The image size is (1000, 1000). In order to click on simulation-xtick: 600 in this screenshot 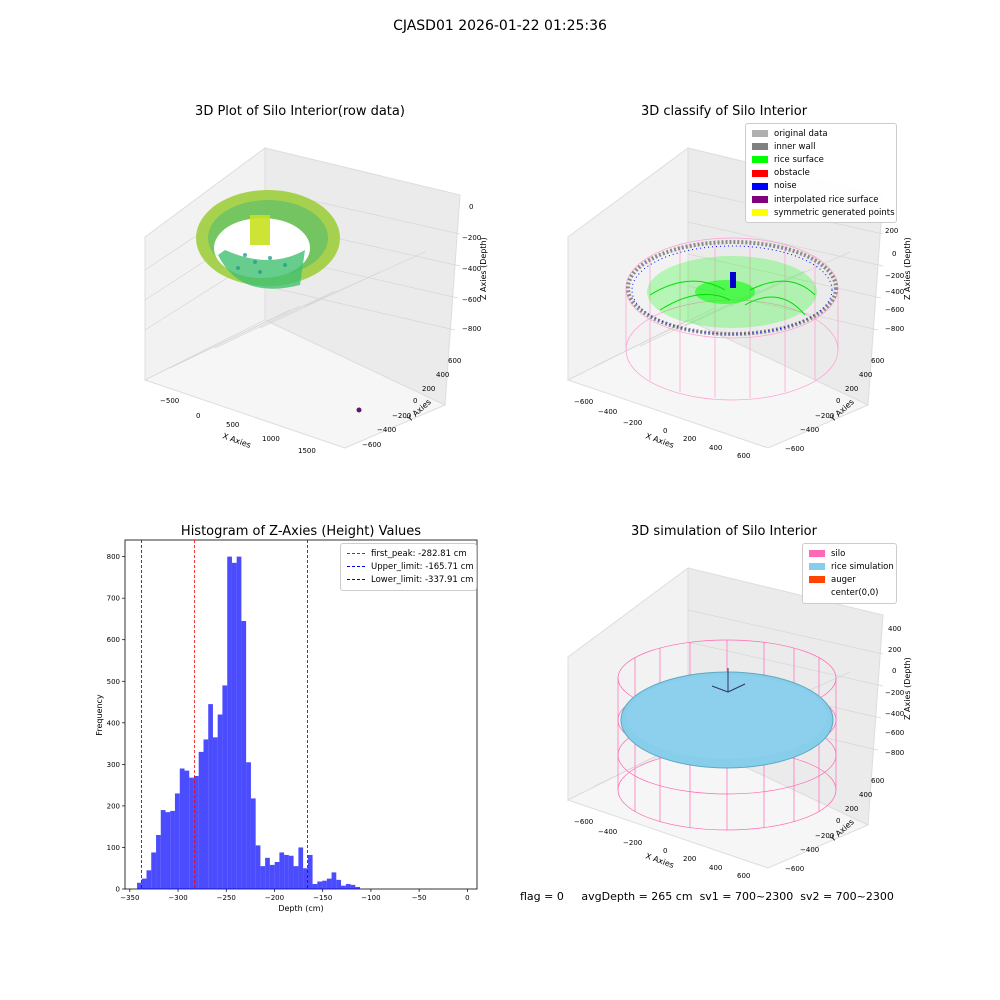, I will do `click(743, 876)`.